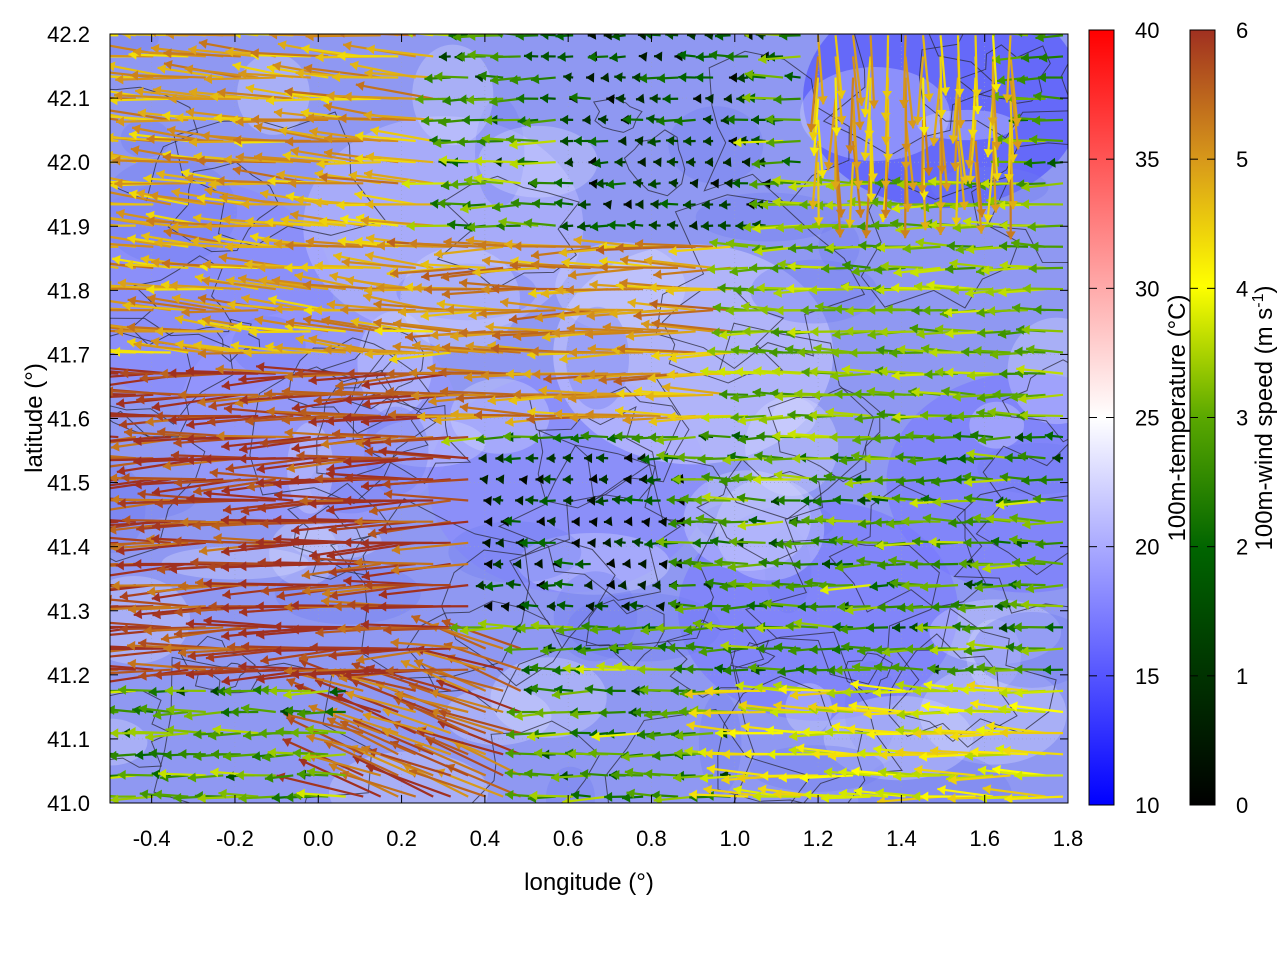 The height and width of the screenshot is (960, 1280). I want to click on x-tick-label: -0.2, so click(235, 838).